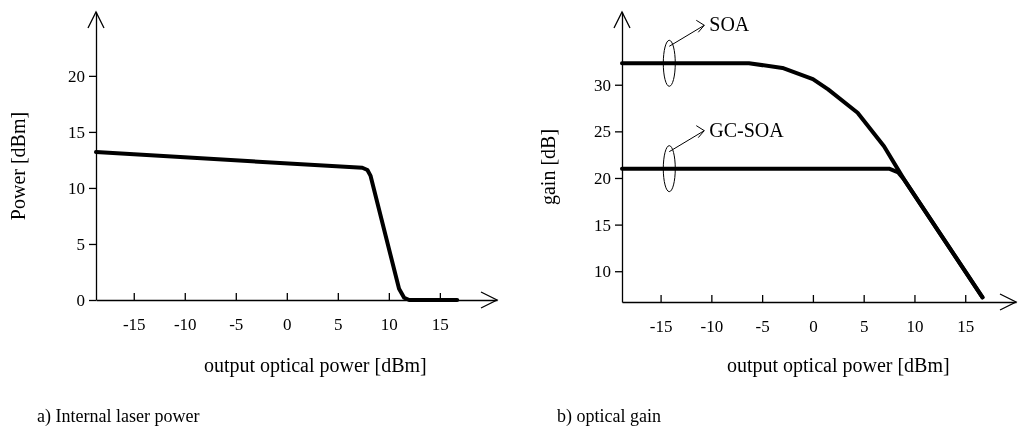 This screenshot has width=1018, height=445. What do you see at coordinates (548, 167) in the screenshot?
I see `y-axis-title: gain [dB]` at bounding box center [548, 167].